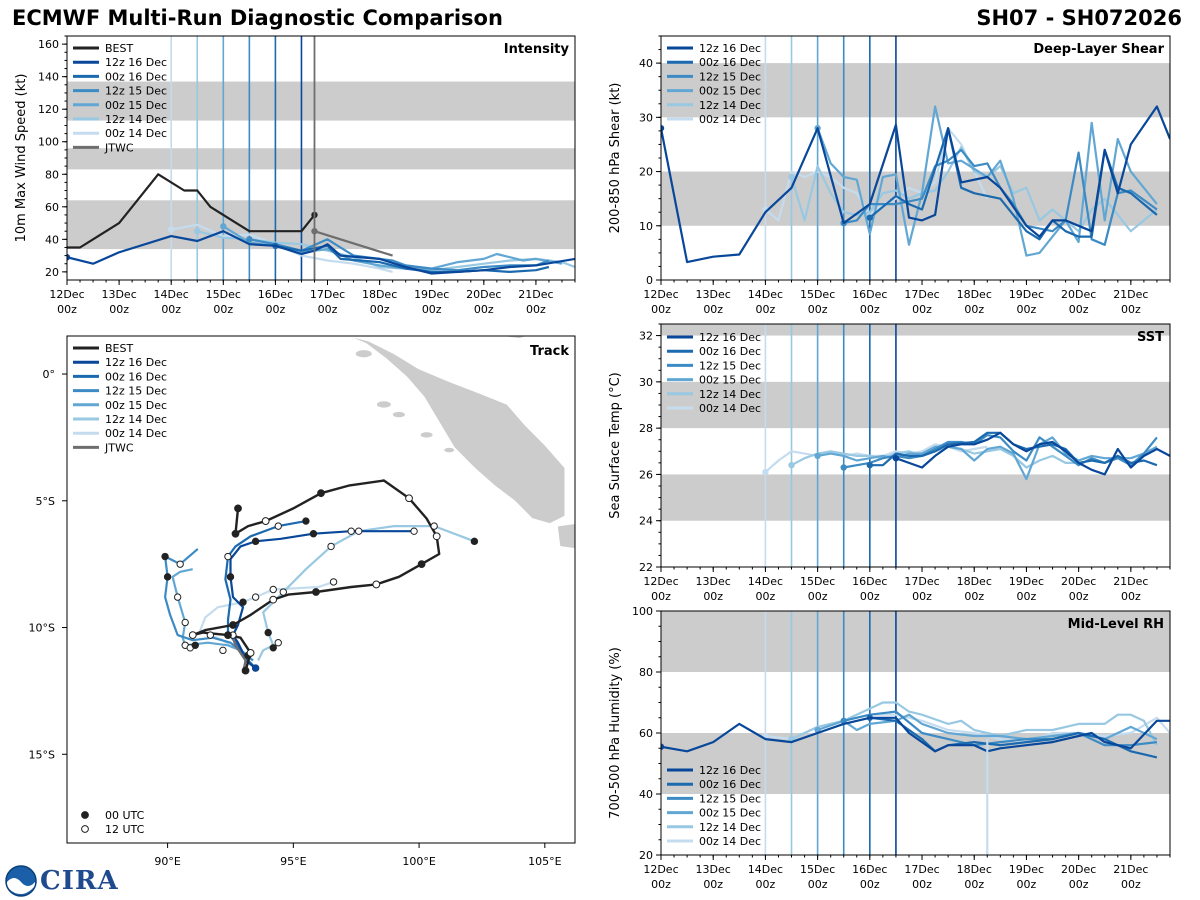 Image resolution: width=1200 pixels, height=900 pixels. Describe the element at coordinates (817, 581) in the screenshot. I see `x-tick-label: 15Dec` at that location.